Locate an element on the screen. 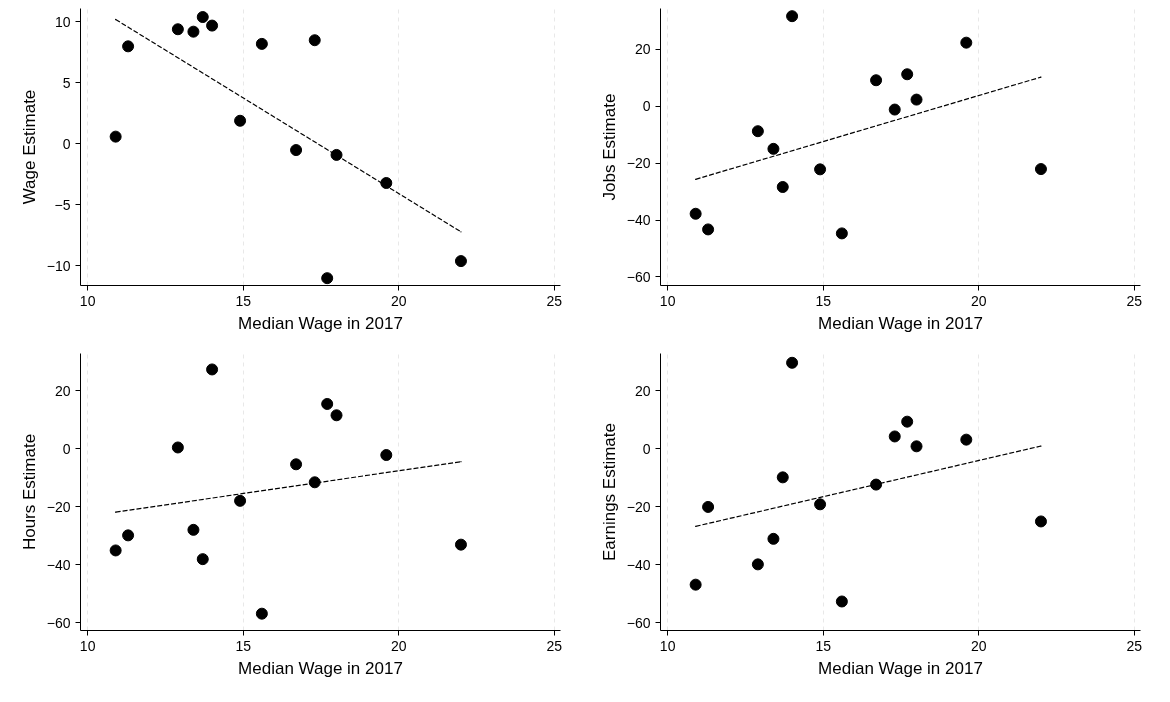 This screenshot has width=1170, height=702. y-tick-label: −5 is located at coordinates (62, 204).